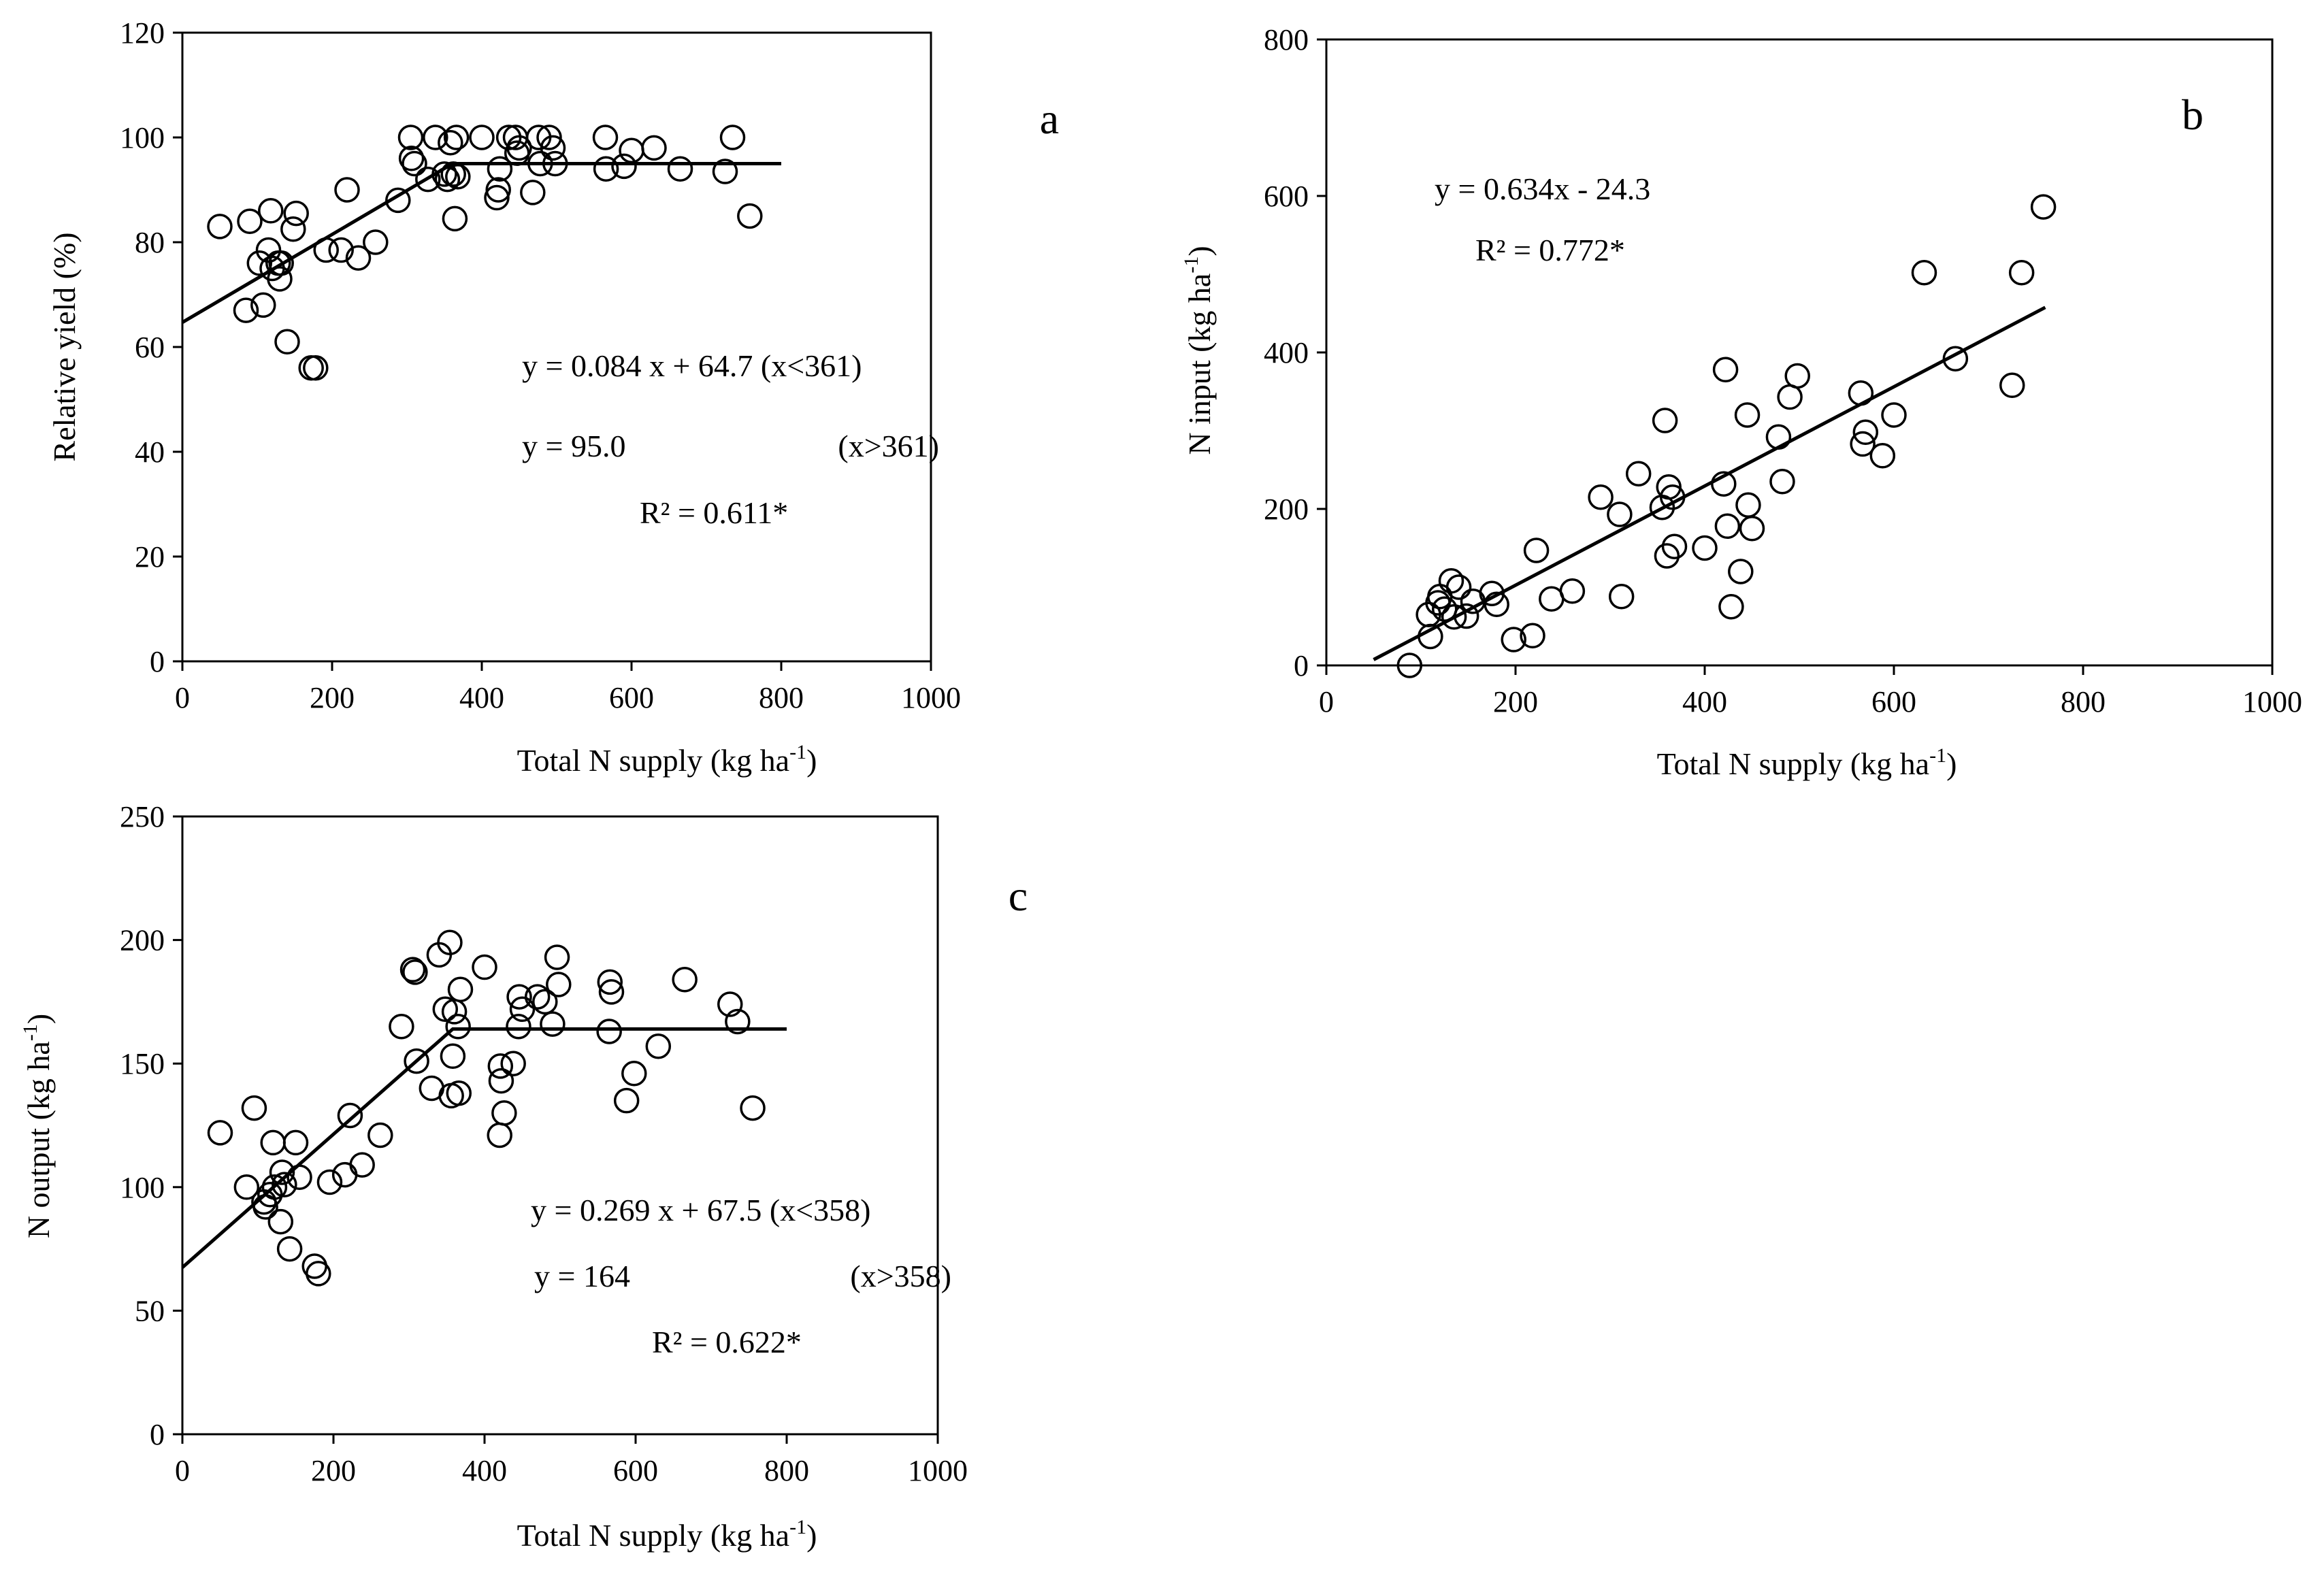 This screenshot has height=1571, width=2324. What do you see at coordinates (1286, 39) in the screenshot?
I see `panel-b-y-tick-label: 800` at bounding box center [1286, 39].